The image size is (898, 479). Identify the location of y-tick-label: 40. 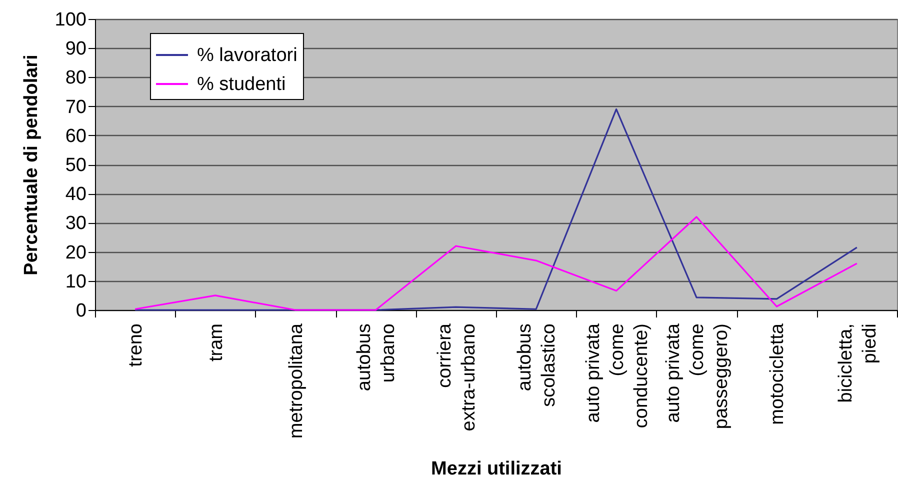
(75, 195).